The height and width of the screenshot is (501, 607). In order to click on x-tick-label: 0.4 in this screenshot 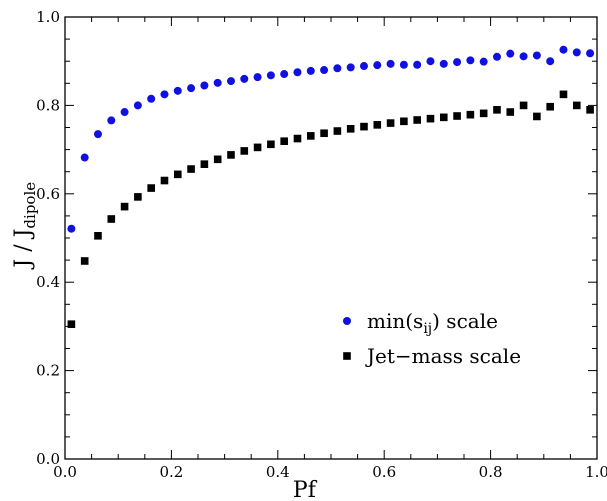, I will do `click(278, 472)`.